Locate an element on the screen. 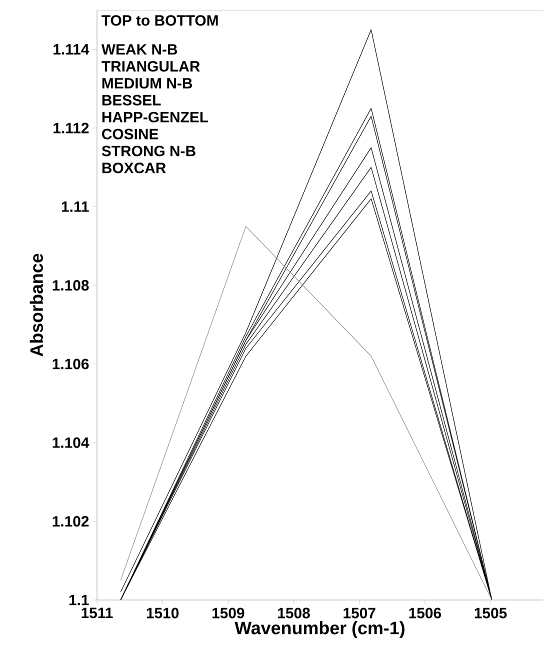 Image resolution: width=543 pixels, height=658 pixels. x-tick-label: 1508 is located at coordinates (294, 613).